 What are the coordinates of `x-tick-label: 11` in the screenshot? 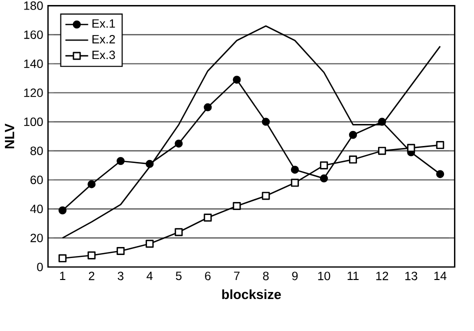 It's located at (353, 276).